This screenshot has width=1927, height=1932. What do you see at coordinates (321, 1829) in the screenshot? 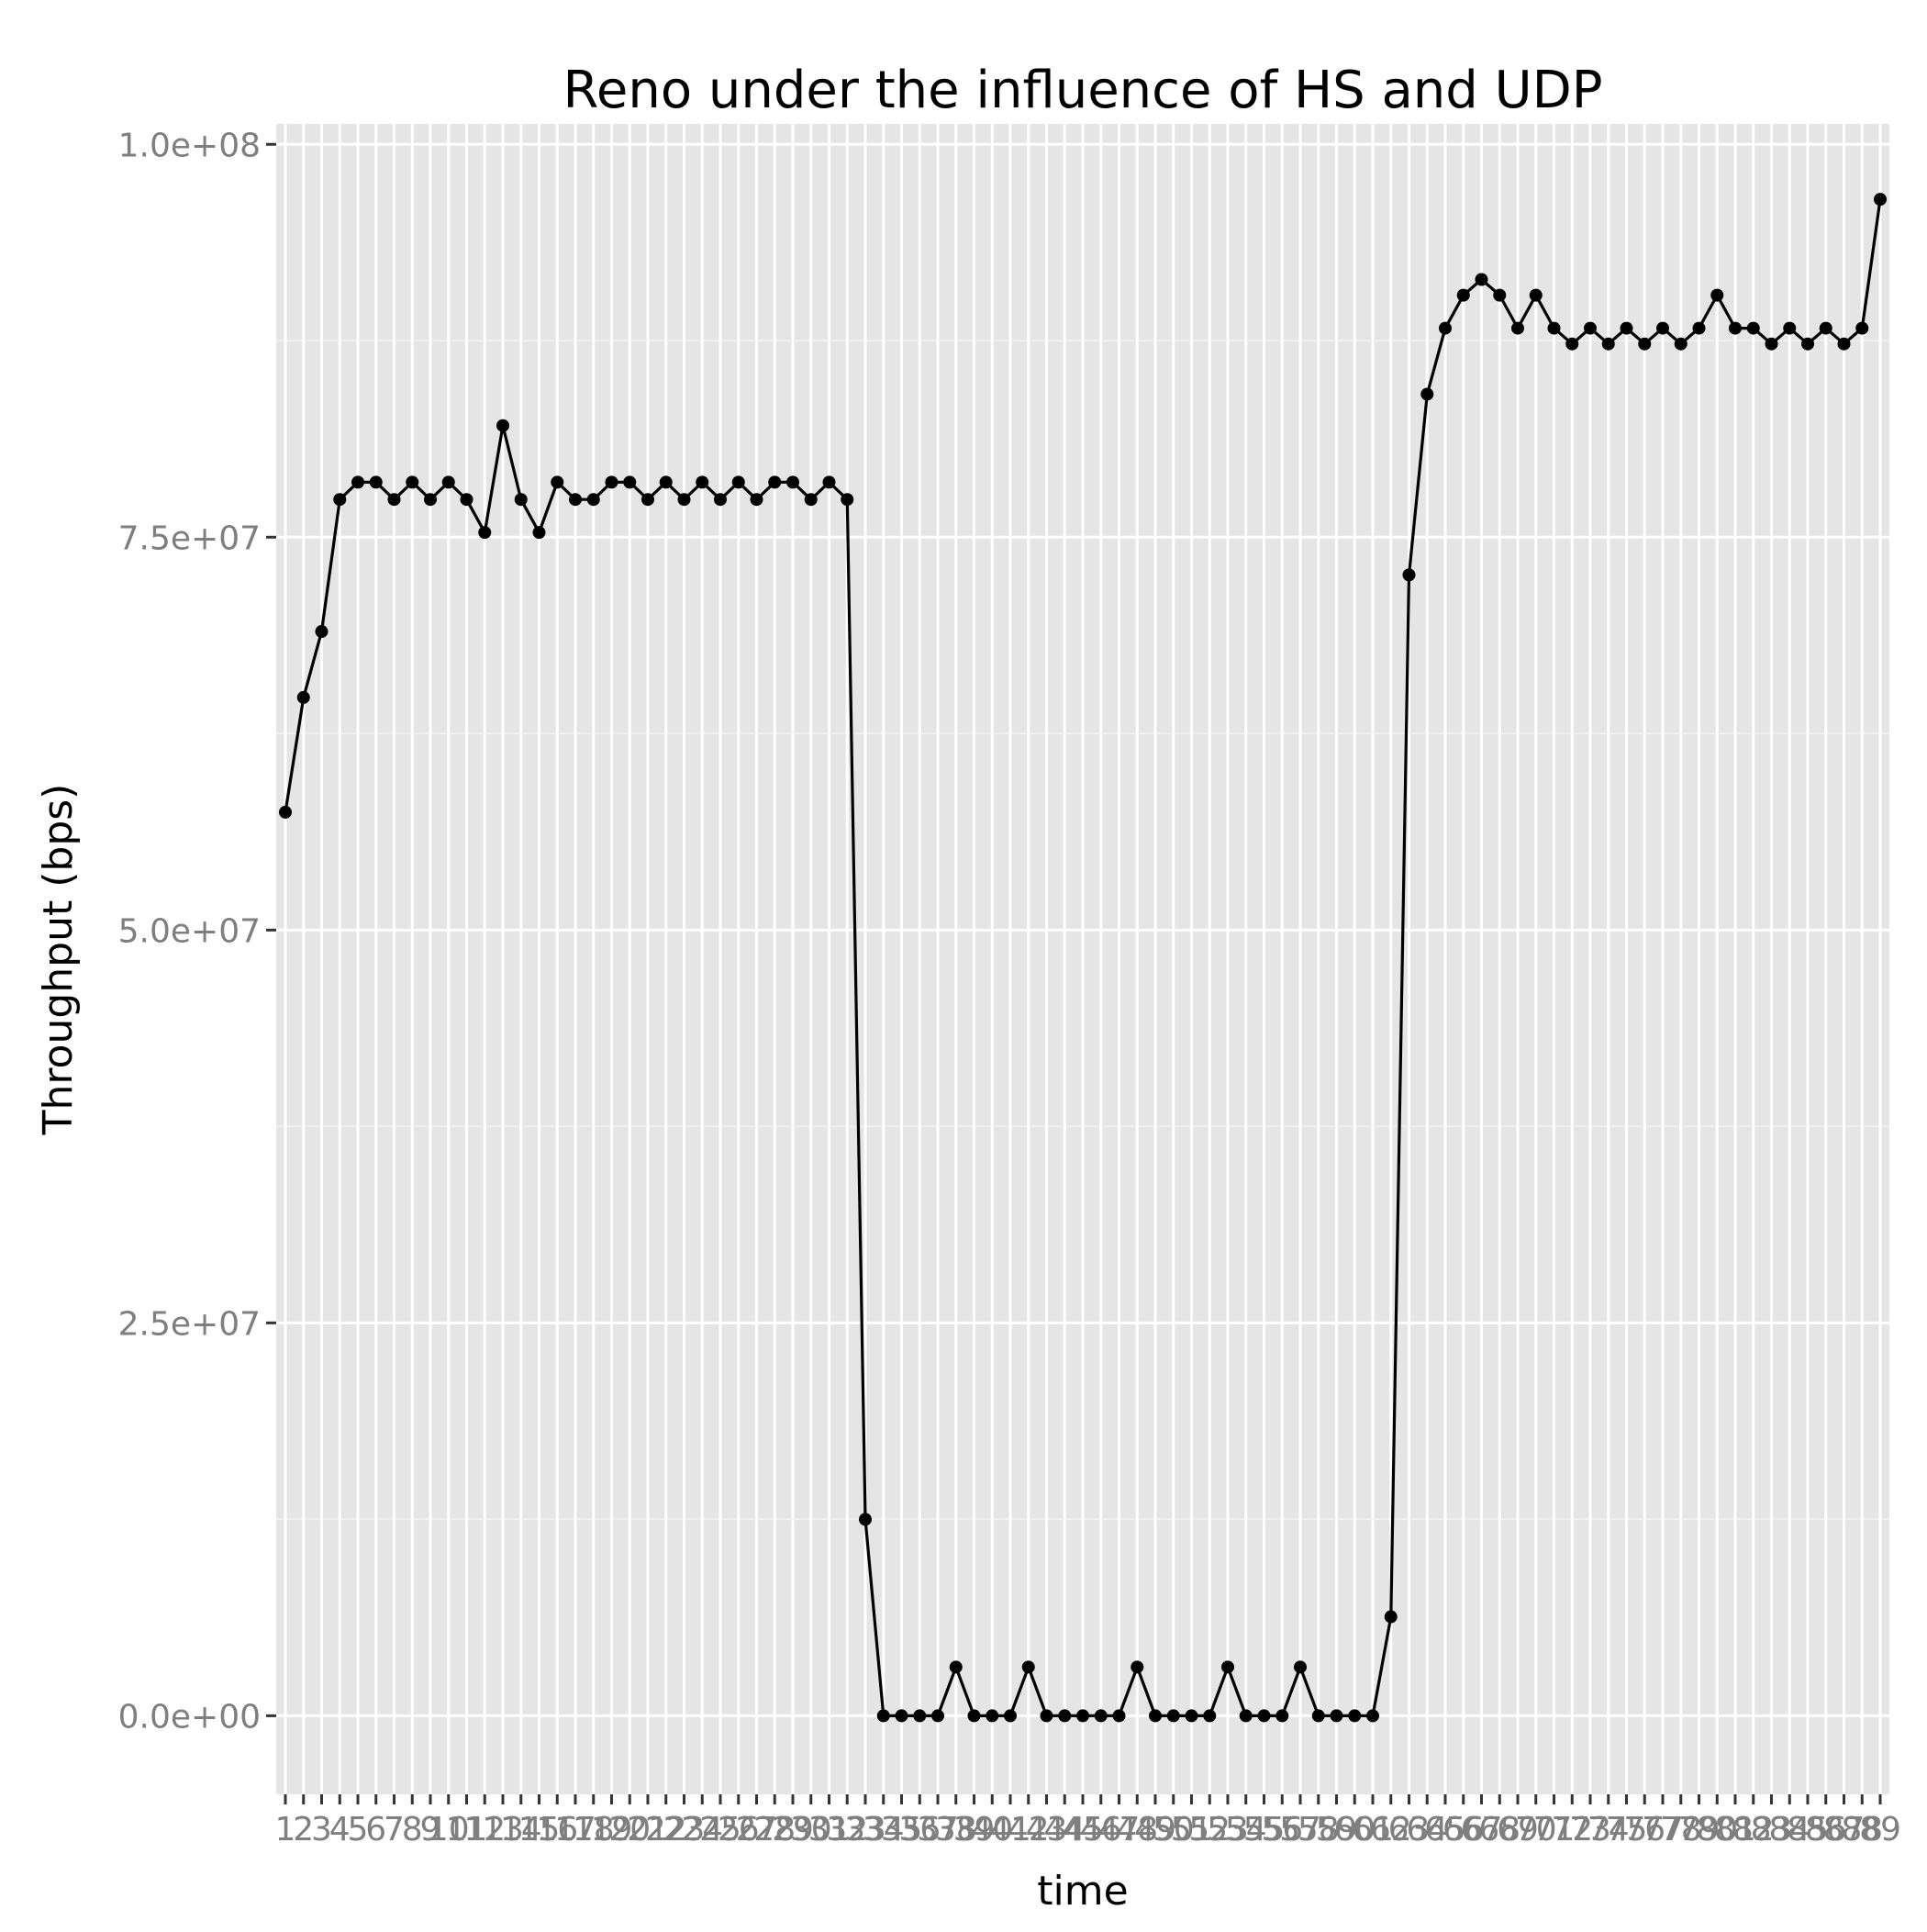
I see `x-tick-label: 3` at bounding box center [321, 1829].